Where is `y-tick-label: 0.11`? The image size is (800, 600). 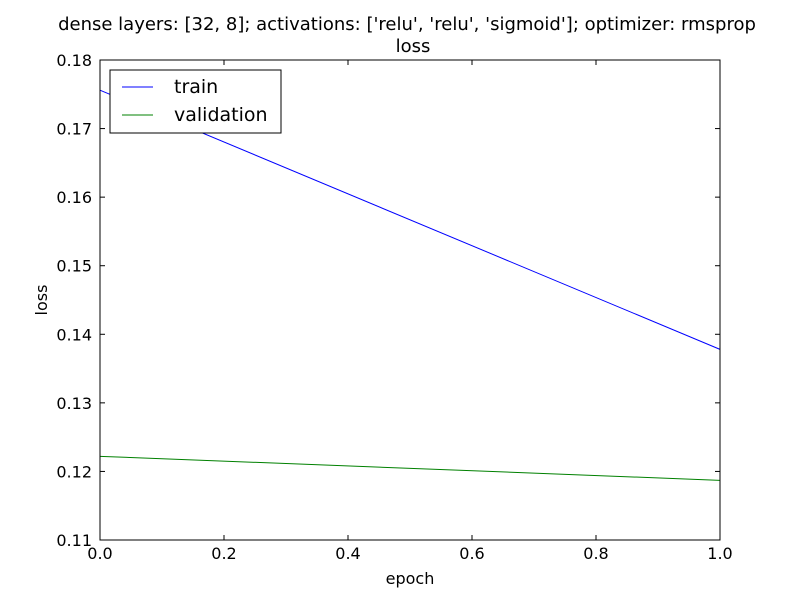
y-tick-label: 0.11 is located at coordinates (74, 540).